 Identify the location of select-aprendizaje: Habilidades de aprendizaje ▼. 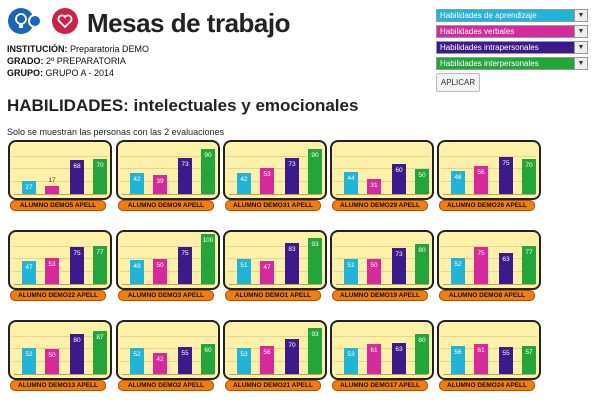
(512, 15).